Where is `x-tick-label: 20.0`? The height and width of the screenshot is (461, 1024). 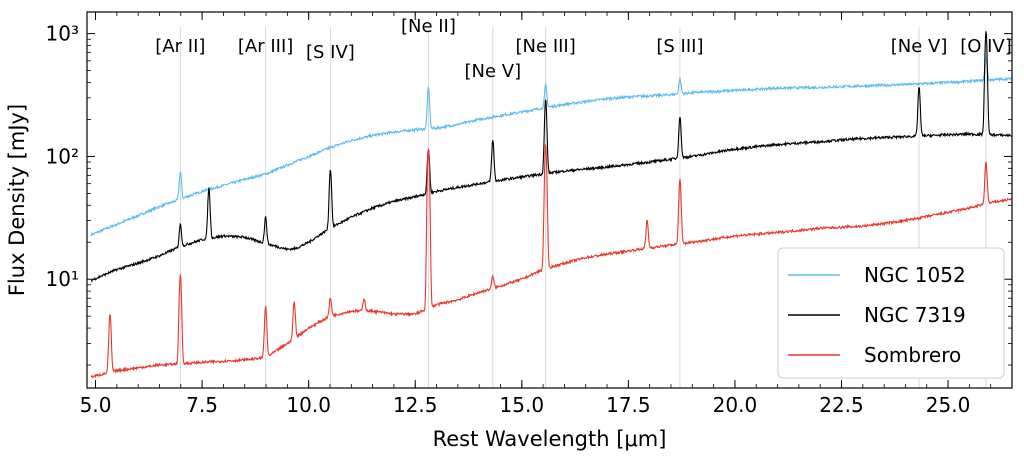 x-tick-label: 20.0 is located at coordinates (735, 405).